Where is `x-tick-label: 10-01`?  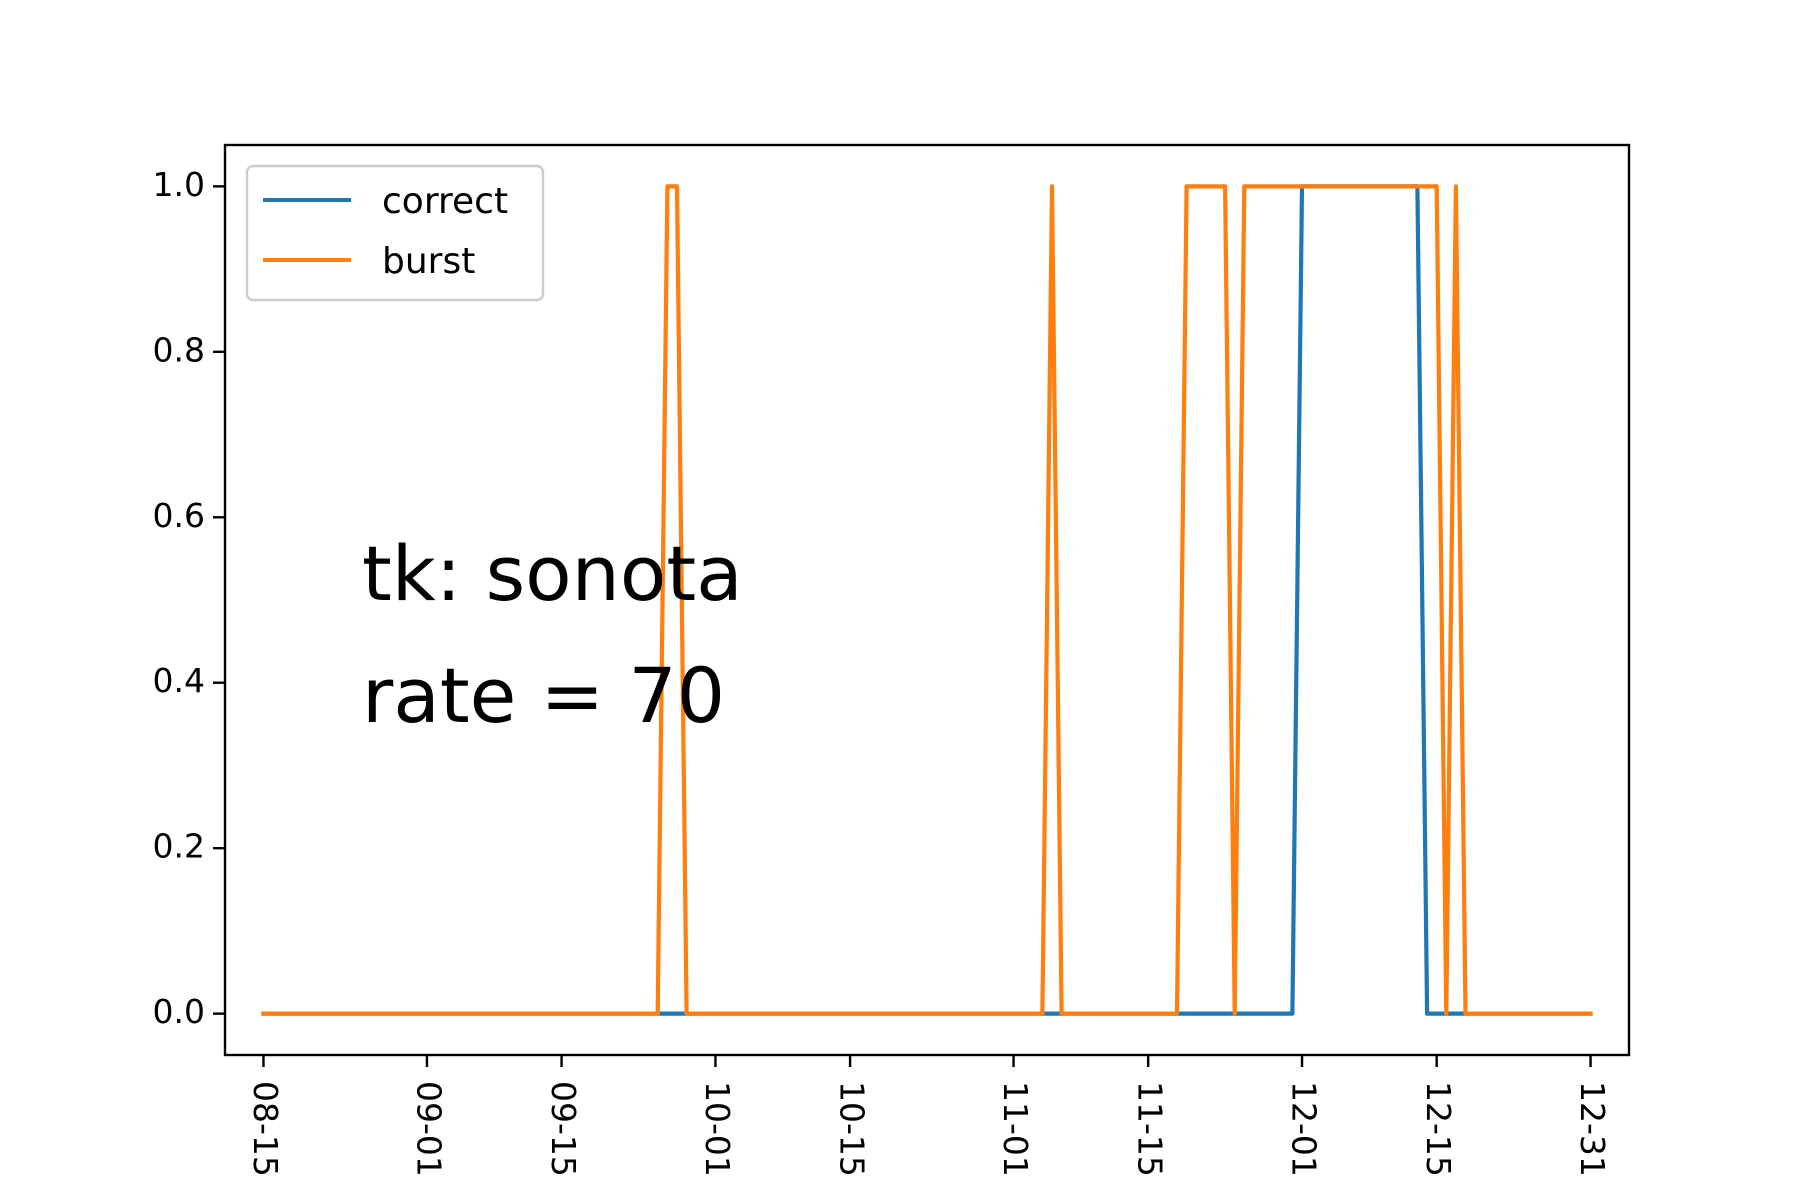 x-tick-label: 10-01 is located at coordinates (717, 1129).